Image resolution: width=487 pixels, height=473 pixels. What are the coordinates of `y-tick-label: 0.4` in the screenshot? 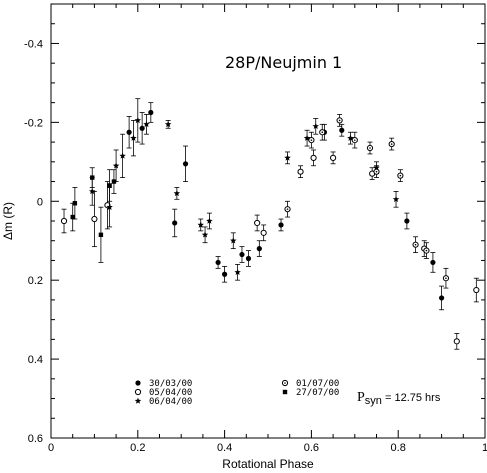 It's located at (35, 360).